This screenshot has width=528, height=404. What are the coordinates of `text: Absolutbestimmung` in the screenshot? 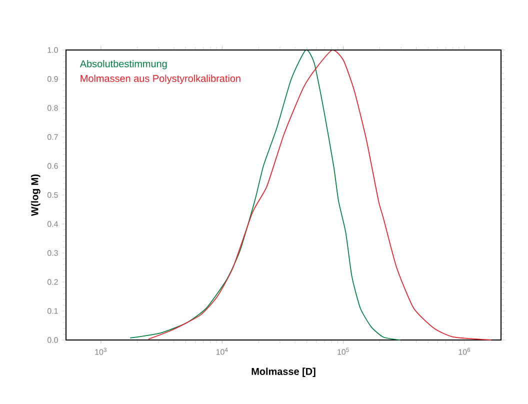 It's located at (123, 65).